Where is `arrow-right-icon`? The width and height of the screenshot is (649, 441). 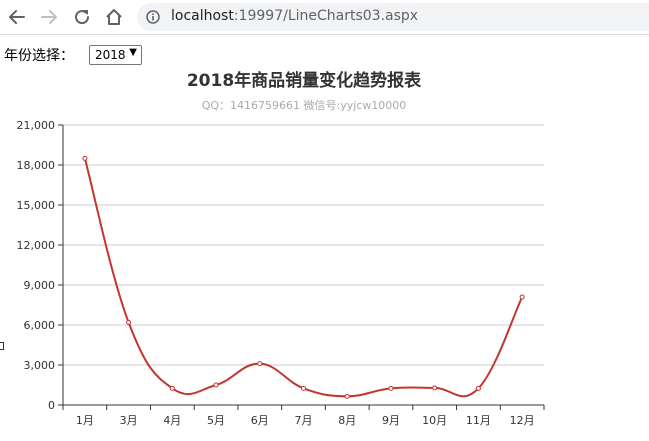
arrow-right-icon is located at coordinates (49, 17).